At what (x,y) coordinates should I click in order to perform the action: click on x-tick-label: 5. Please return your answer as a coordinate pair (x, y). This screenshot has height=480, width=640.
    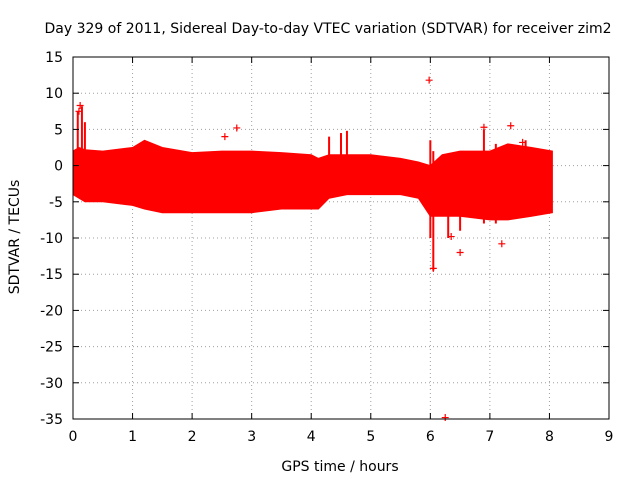
    Looking at the image, I should click on (370, 437).